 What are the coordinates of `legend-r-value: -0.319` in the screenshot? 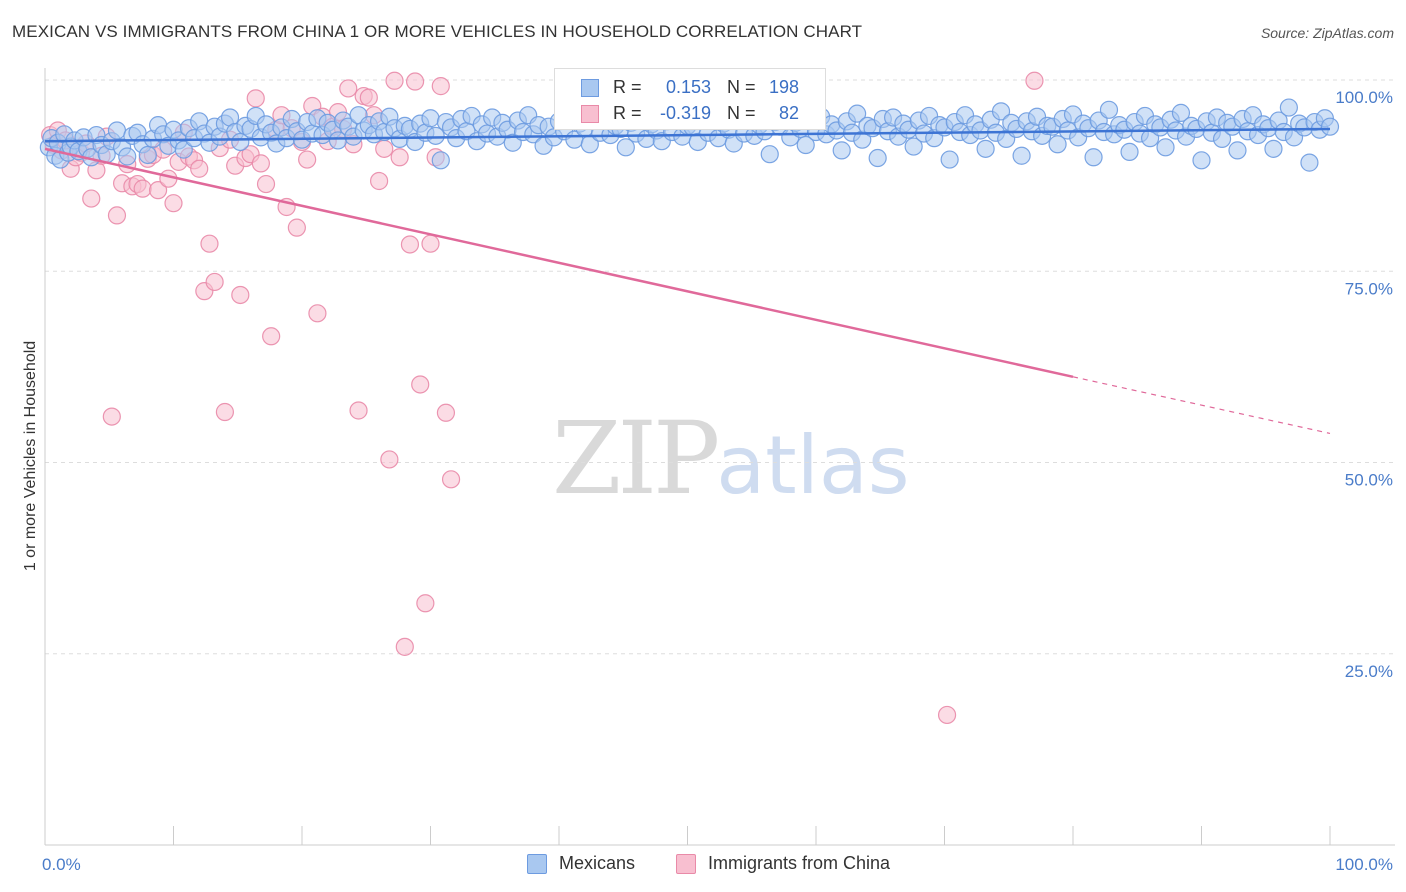 It's located at (685, 113).